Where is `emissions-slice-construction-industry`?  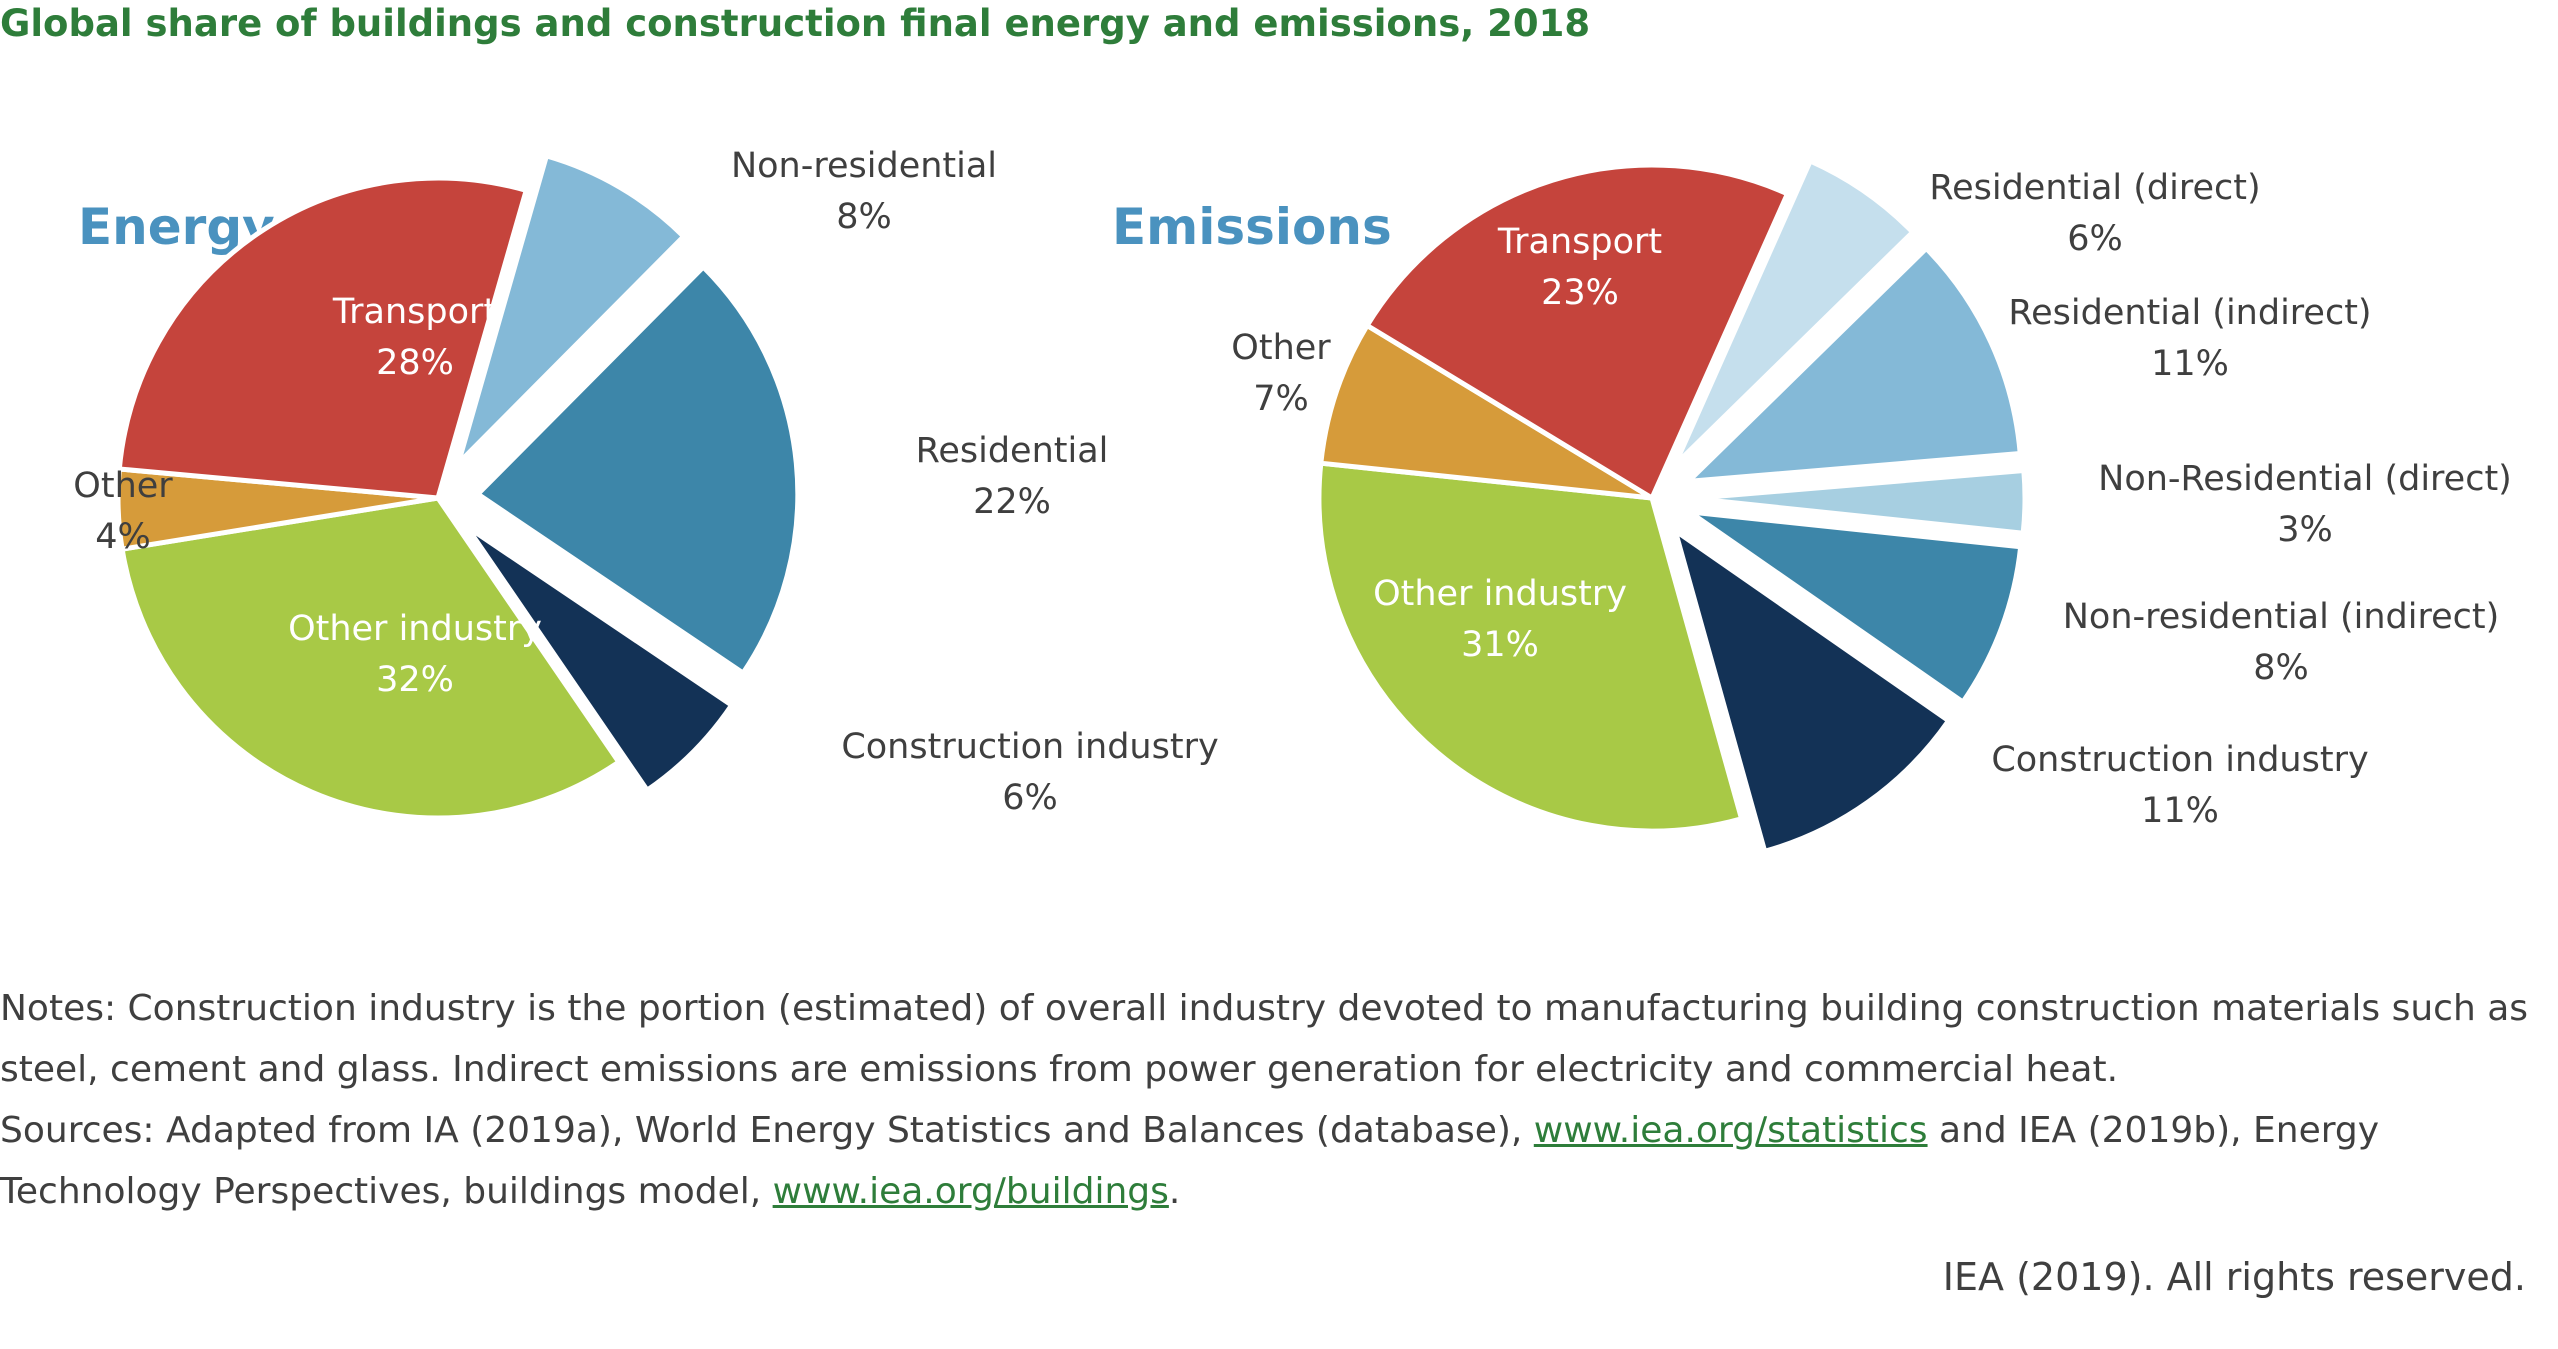 emissions-slice-construction-industry is located at coordinates (1812, 691).